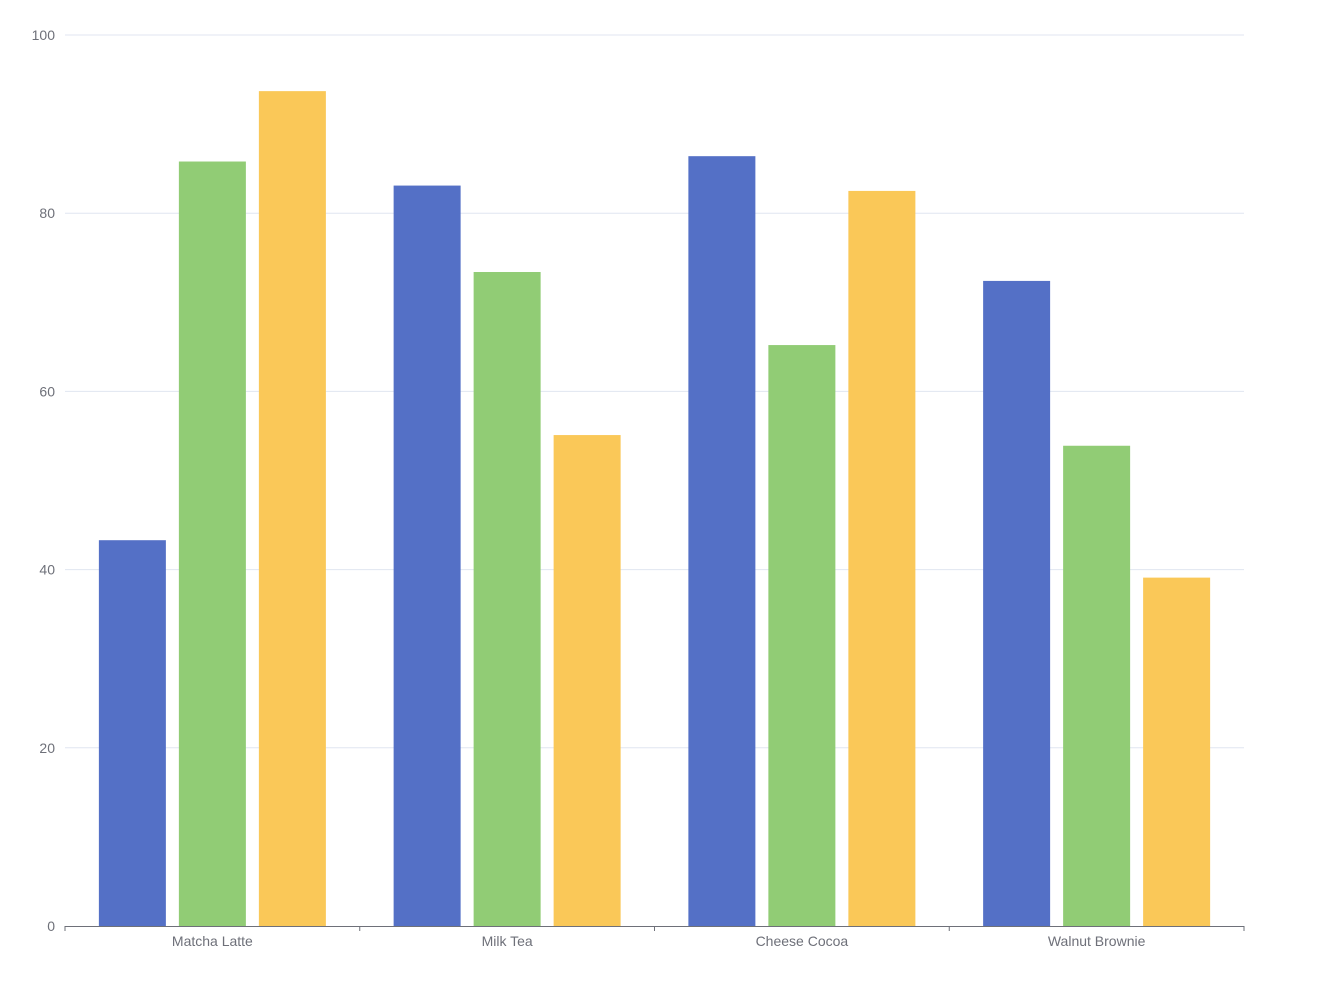 The height and width of the screenshot is (988, 1324). I want to click on x-axis, so click(654, 928).